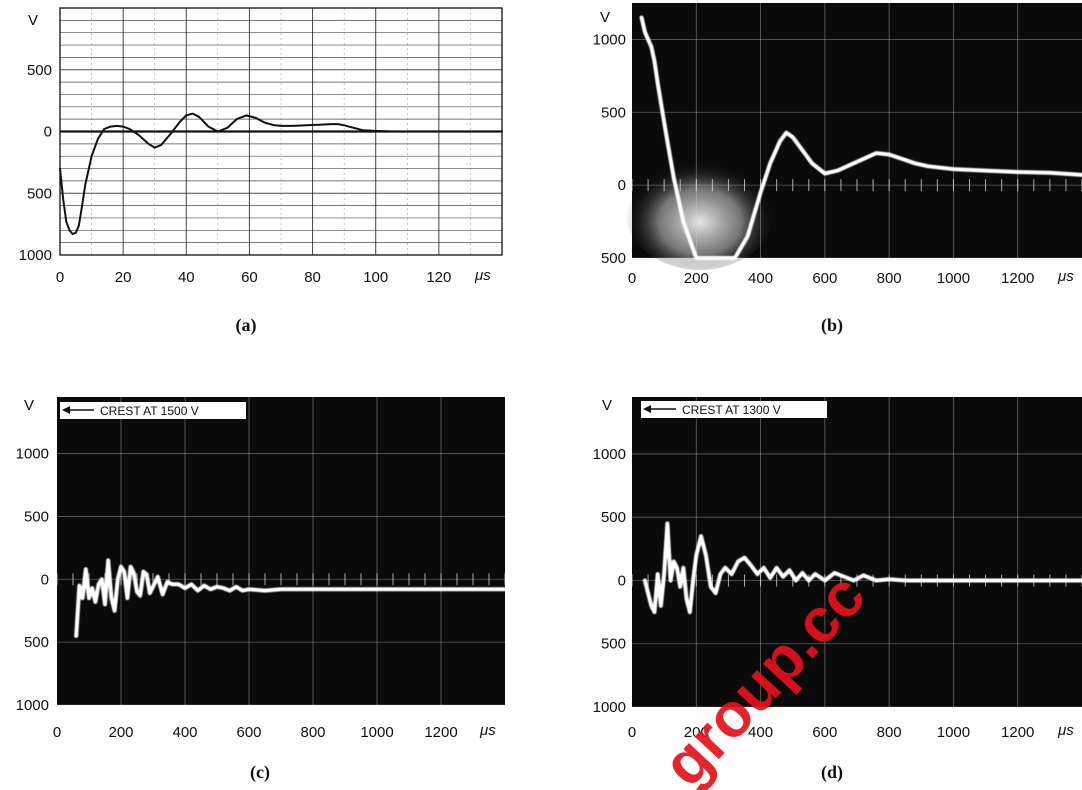  What do you see at coordinates (186, 277) in the screenshot?
I see `x-tick-label: 40` at bounding box center [186, 277].